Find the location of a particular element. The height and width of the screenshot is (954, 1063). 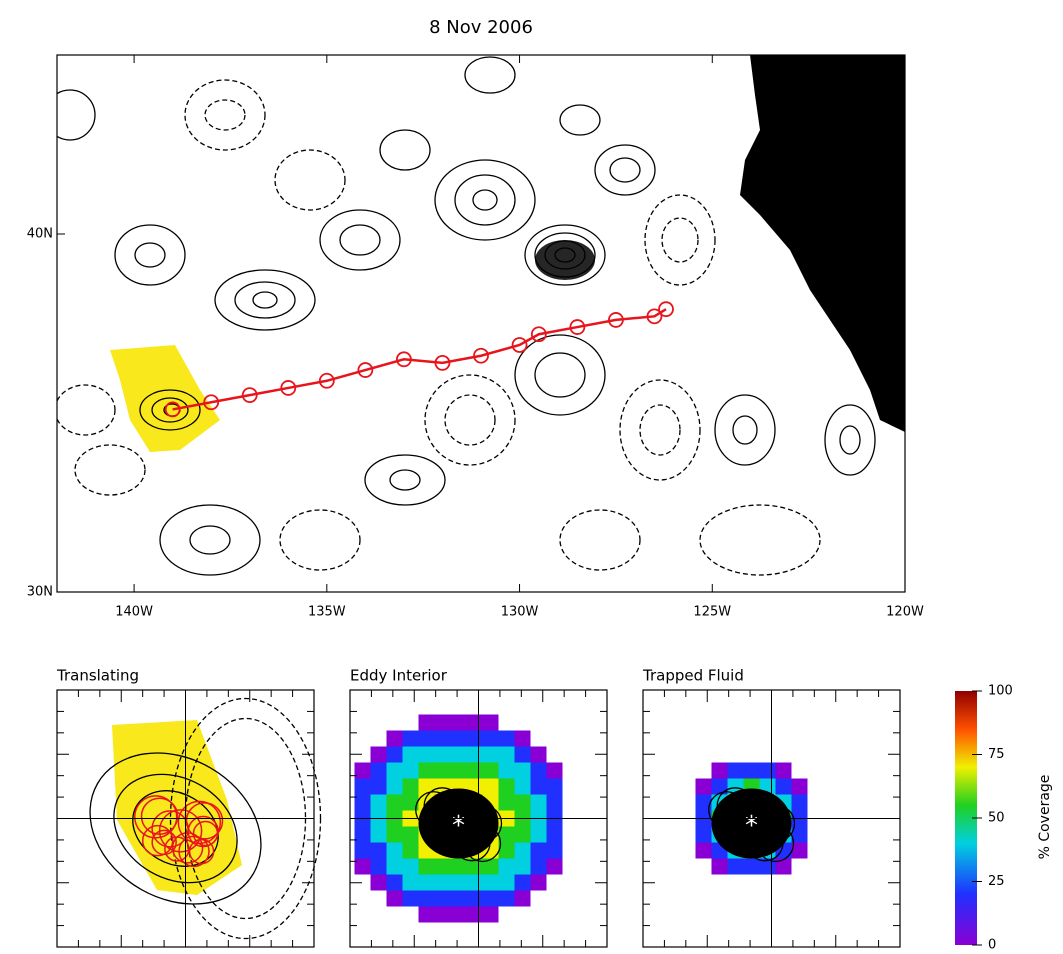

center-mark: * is located at coordinates (751, 826).